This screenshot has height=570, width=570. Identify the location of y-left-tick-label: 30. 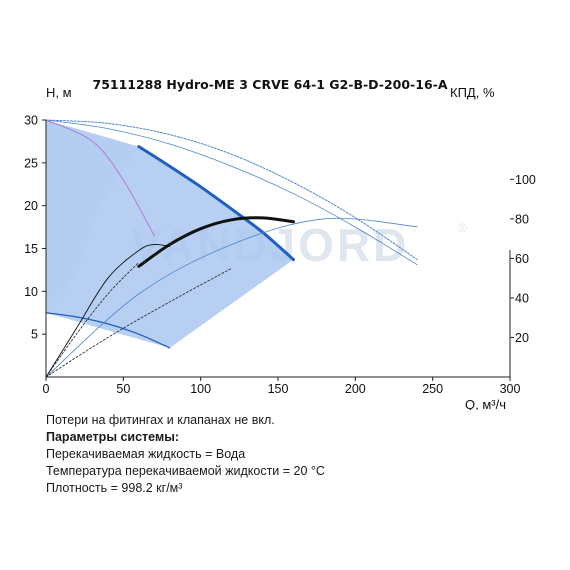
(31, 121).